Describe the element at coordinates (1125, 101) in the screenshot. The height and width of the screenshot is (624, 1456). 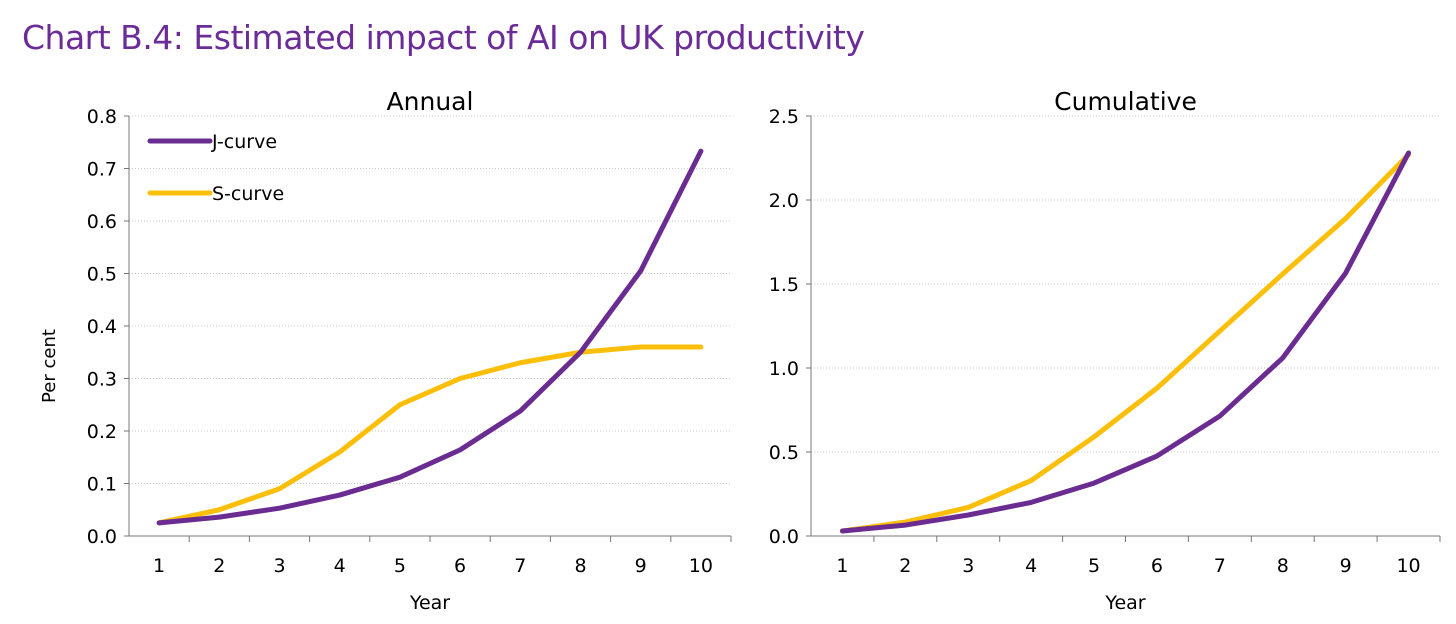
I see `panel-title: Cumulative` at that location.